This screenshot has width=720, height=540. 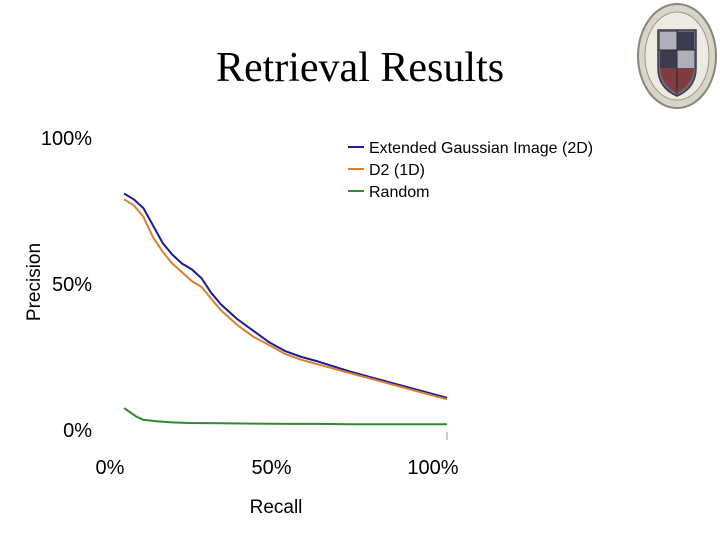 What do you see at coordinates (110, 468) in the screenshot?
I see `x-tick-label-0: 0%` at bounding box center [110, 468].